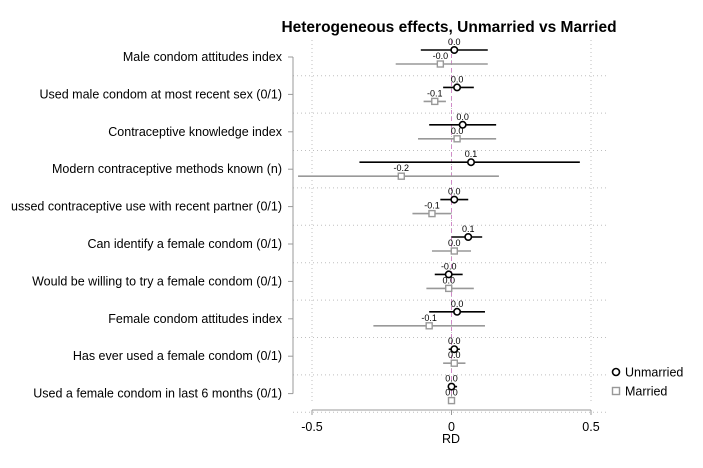 The height and width of the screenshot is (468, 703). What do you see at coordinates (654, 373) in the screenshot?
I see `legend-label-unmarried: Unmarried` at bounding box center [654, 373].